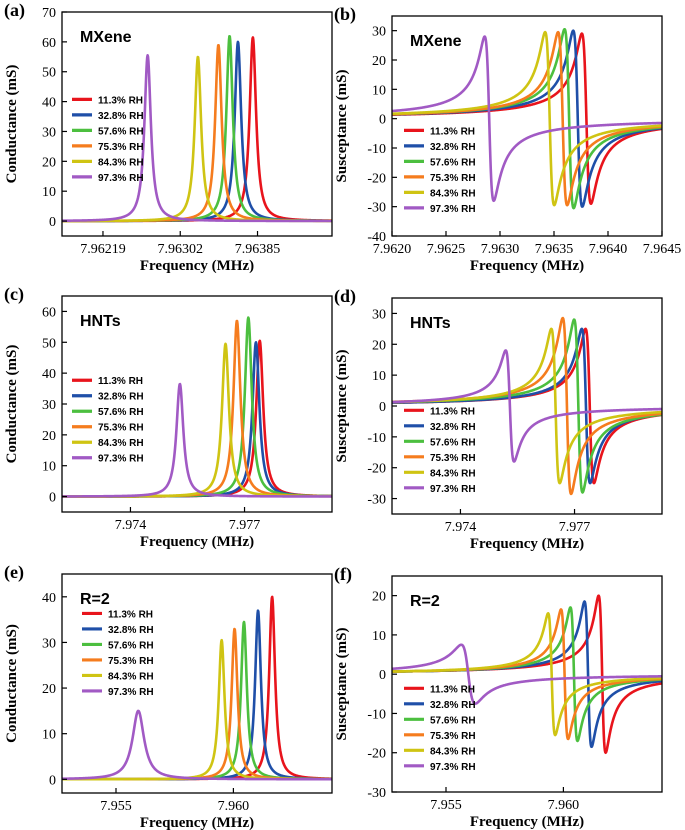  I want to click on y-tick-label: -40, so click(376, 237).